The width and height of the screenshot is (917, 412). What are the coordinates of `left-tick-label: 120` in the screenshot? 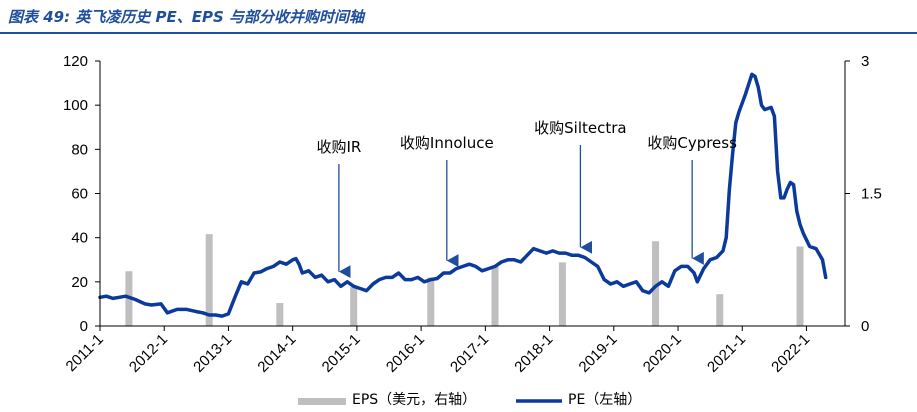 It's located at (75, 61).